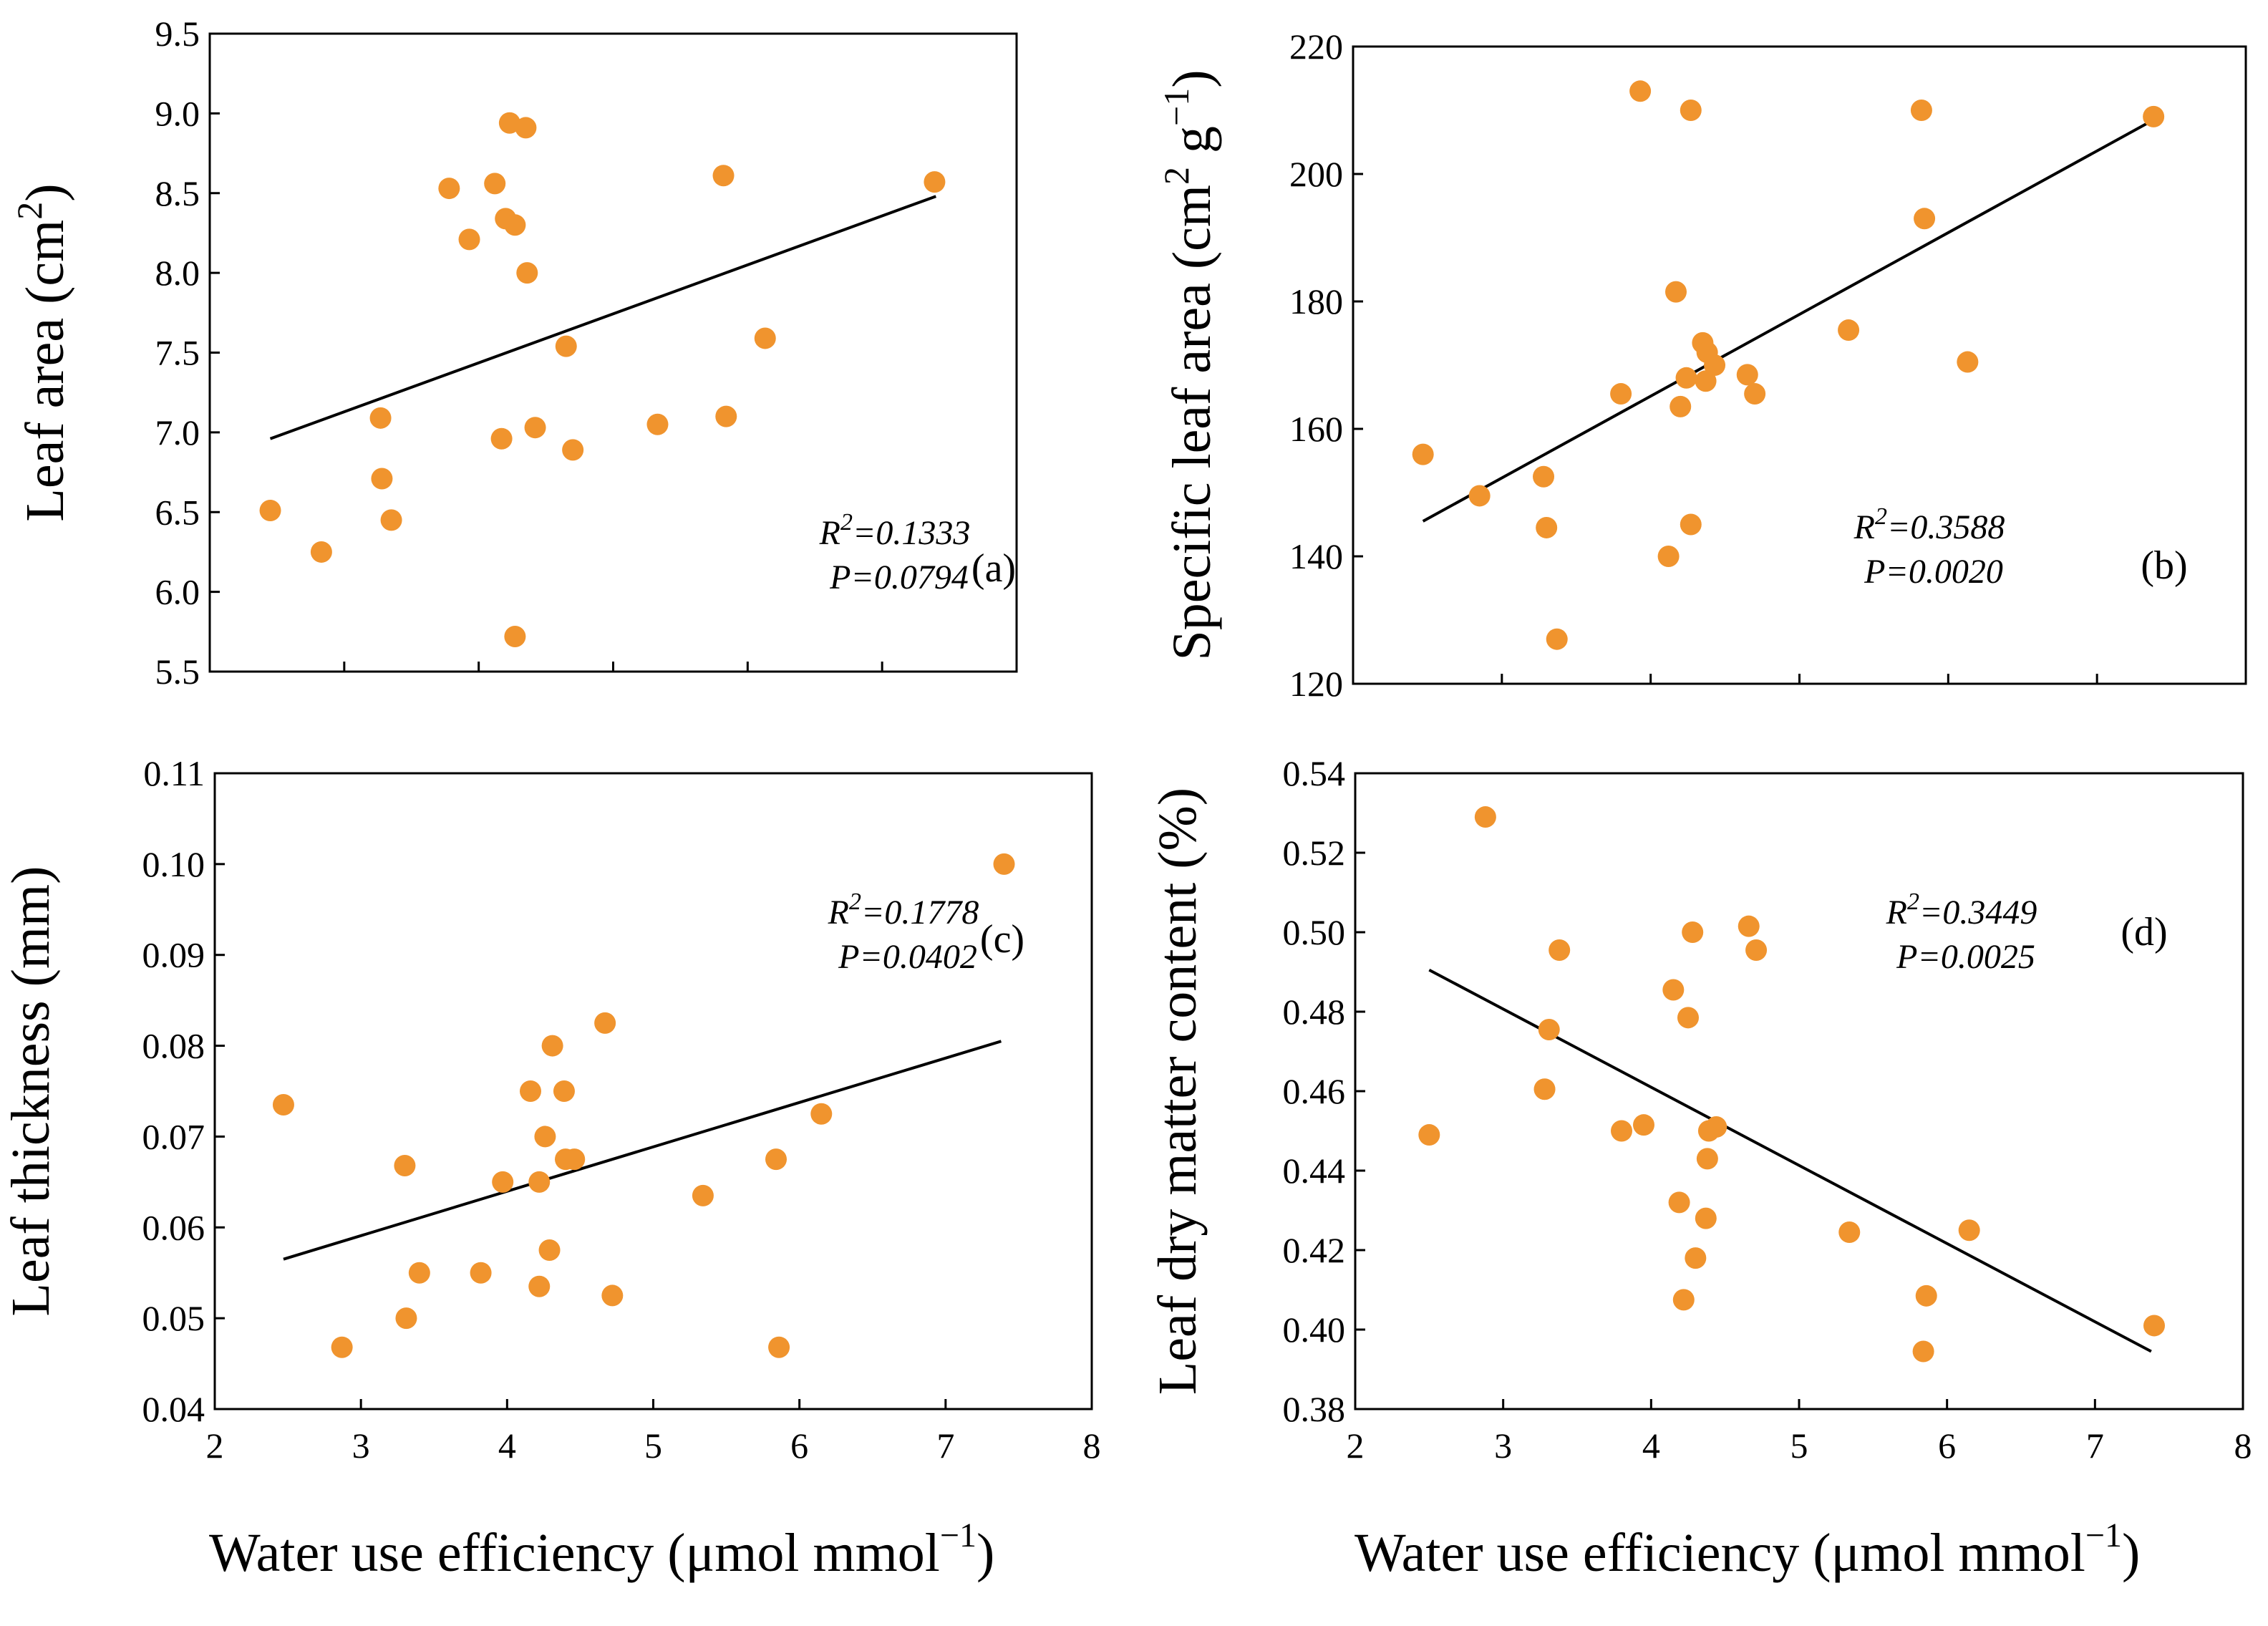  What do you see at coordinates (173, 864) in the screenshot?
I see `y-tick-label: 0.10` at bounding box center [173, 864].